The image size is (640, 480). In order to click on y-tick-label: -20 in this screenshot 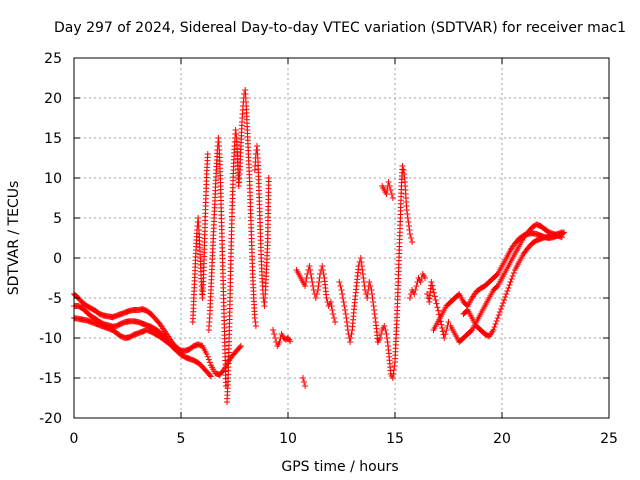, I will do `click(50, 419)`.